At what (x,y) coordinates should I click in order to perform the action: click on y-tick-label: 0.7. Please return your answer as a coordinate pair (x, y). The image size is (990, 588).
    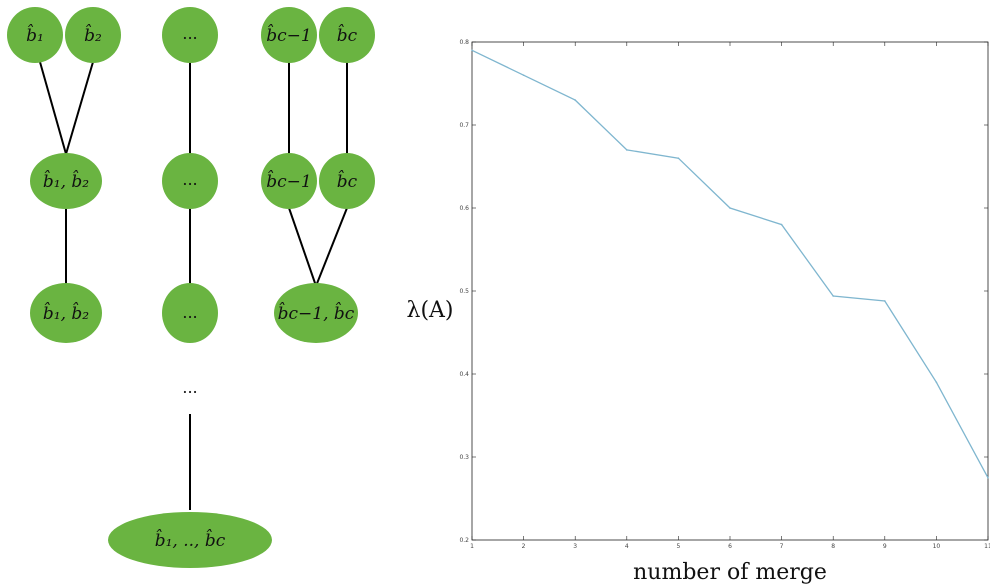
    Looking at the image, I should click on (464, 125).